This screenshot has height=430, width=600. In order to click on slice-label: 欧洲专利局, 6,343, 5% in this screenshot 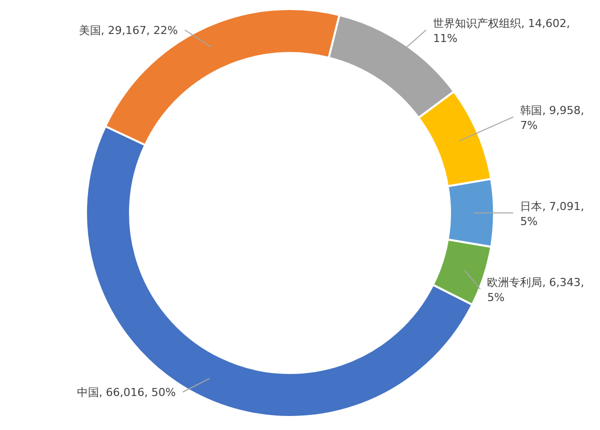, I will do `click(535, 290)`.